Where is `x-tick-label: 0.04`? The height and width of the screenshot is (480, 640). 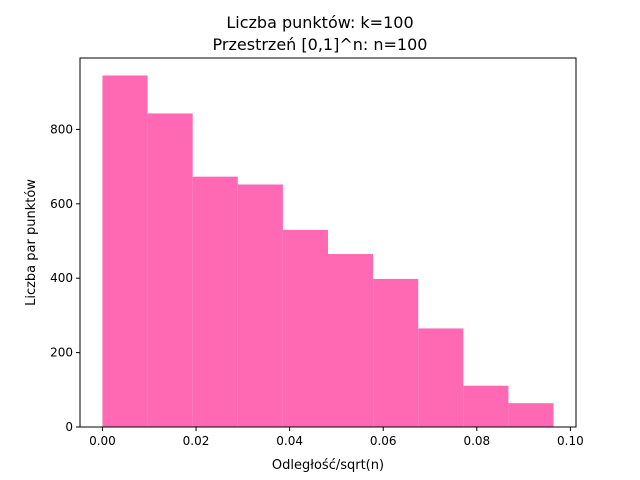 x-tick-label: 0.04 is located at coordinates (289, 441).